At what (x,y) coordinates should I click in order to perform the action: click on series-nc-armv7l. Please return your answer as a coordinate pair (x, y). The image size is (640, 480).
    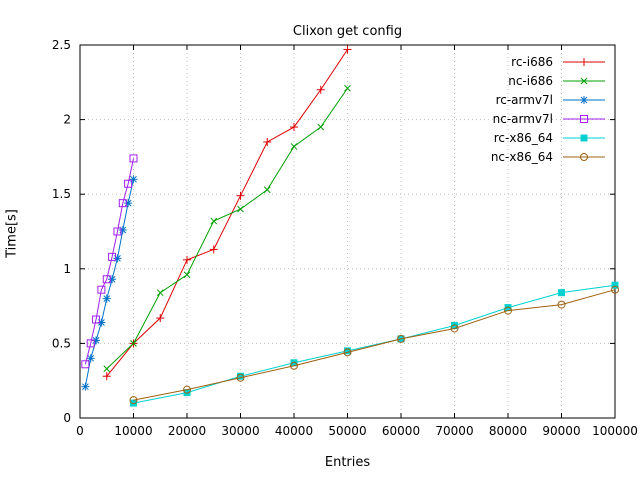
    Looking at the image, I should click on (109, 261).